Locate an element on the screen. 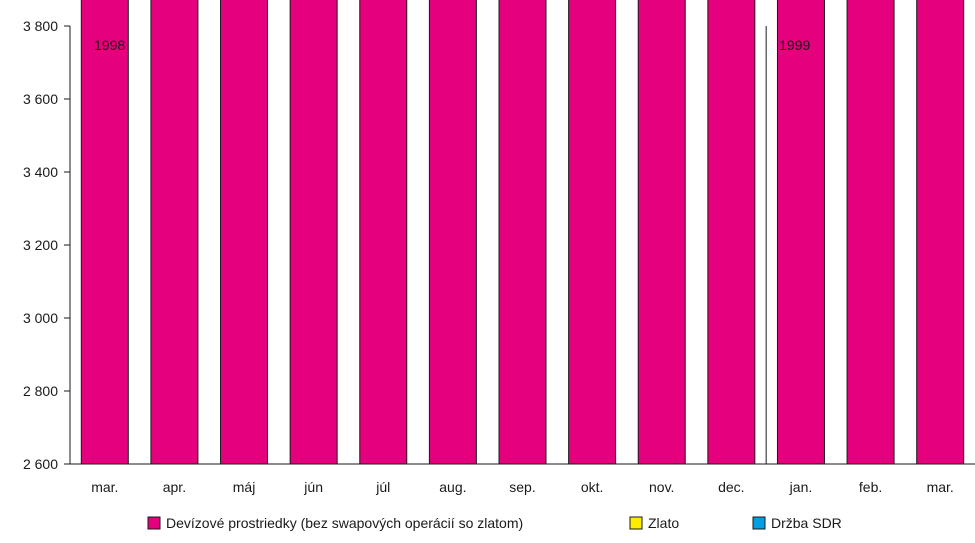 This screenshot has width=975, height=543. x-tick-label: apr. is located at coordinates (174, 487).